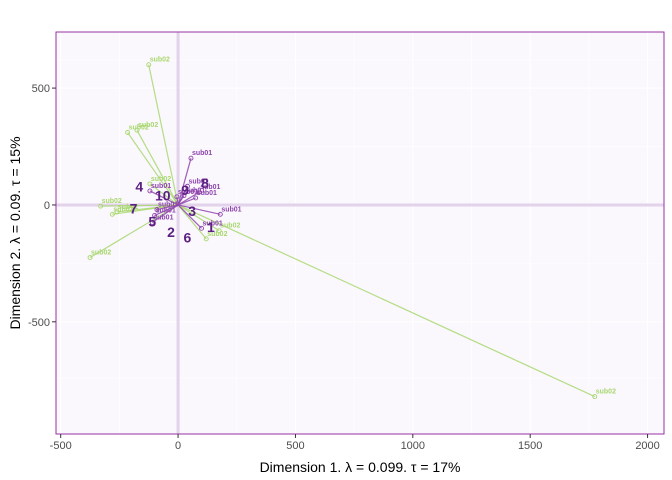 Image resolution: width=672 pixels, height=480 pixels. I want to click on item-label-3: 3, so click(192, 211).